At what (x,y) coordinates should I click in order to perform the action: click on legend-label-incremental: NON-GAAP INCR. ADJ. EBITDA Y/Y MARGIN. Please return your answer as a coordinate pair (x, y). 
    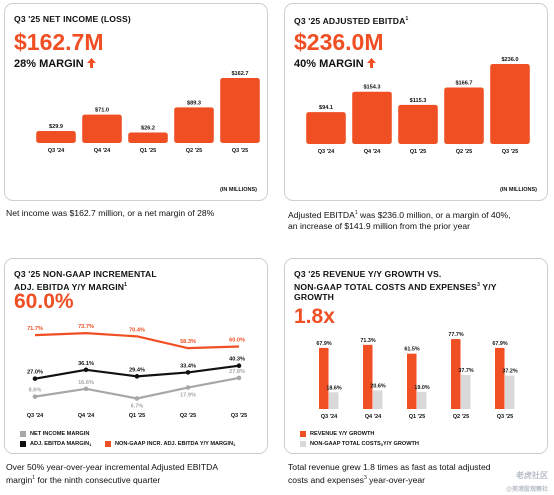
    Looking at the image, I should click on (174, 444).